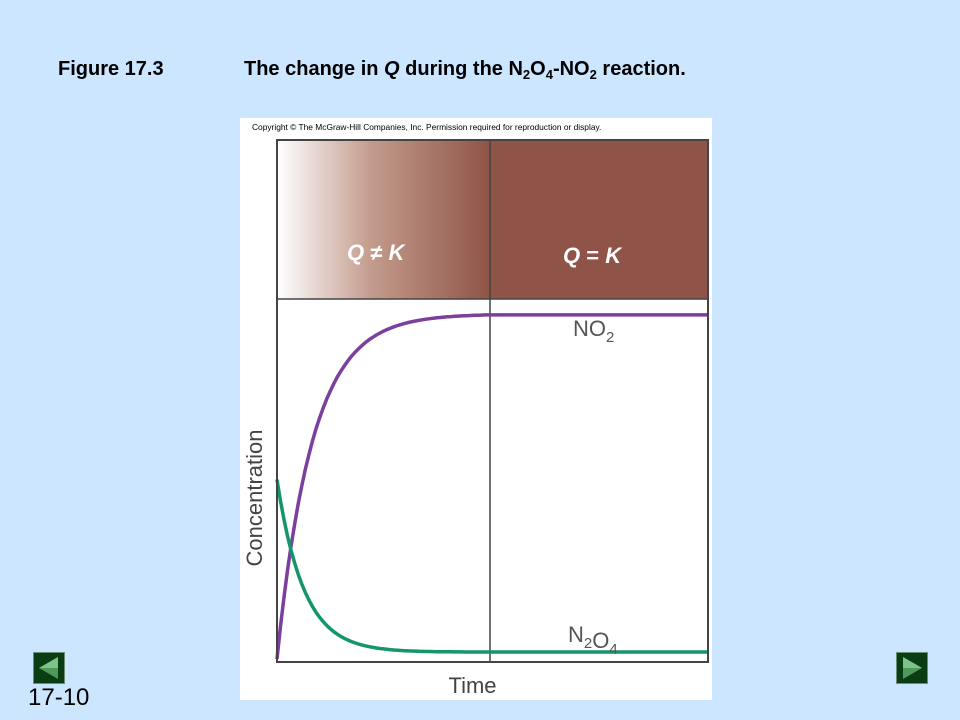 This screenshot has height=720, width=960. What do you see at coordinates (111, 69) in the screenshot?
I see `figure-label: Figure 17.3` at bounding box center [111, 69].